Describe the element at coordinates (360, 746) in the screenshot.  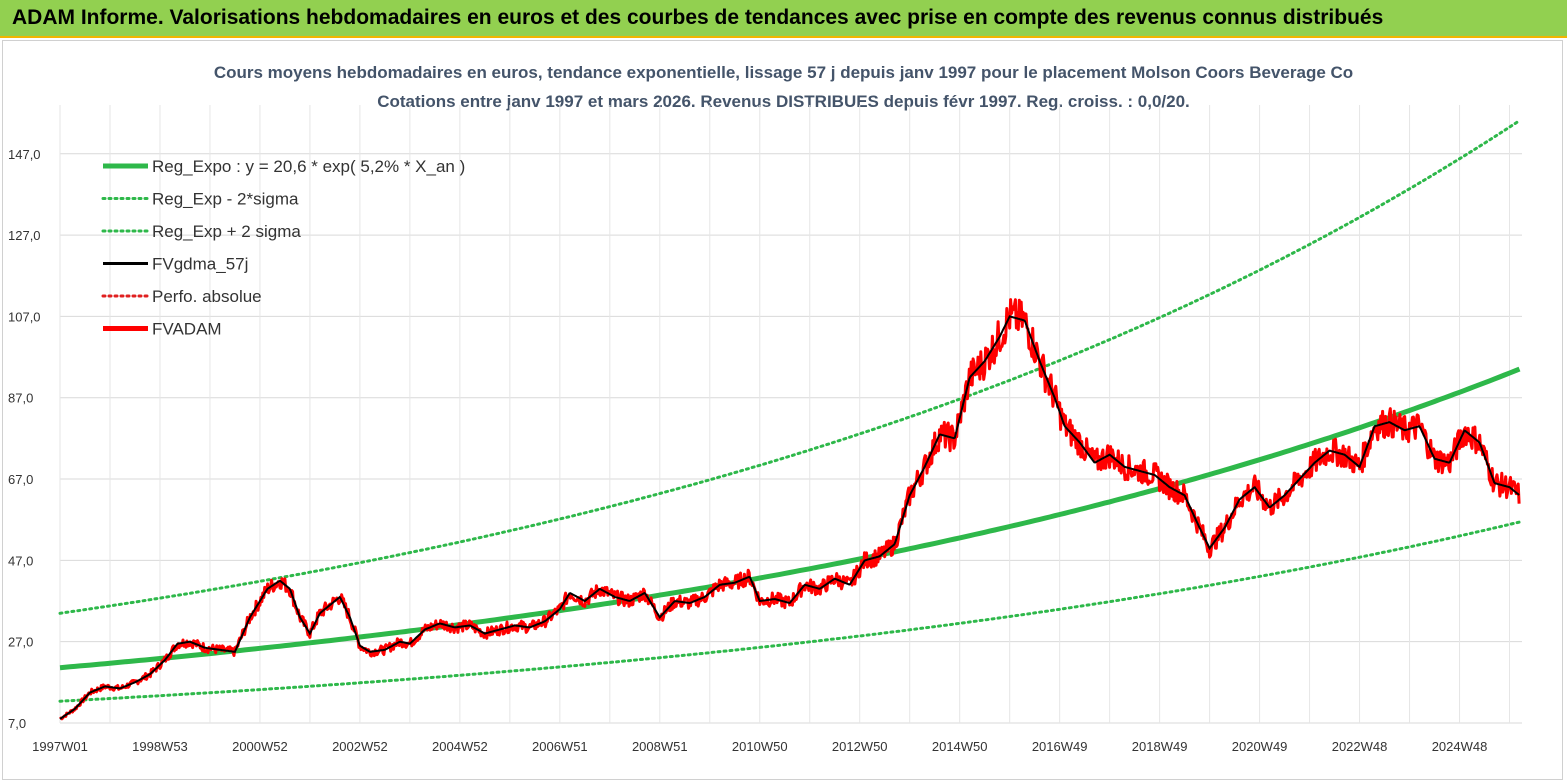
I see `x-tick-label: 2002W52` at that location.